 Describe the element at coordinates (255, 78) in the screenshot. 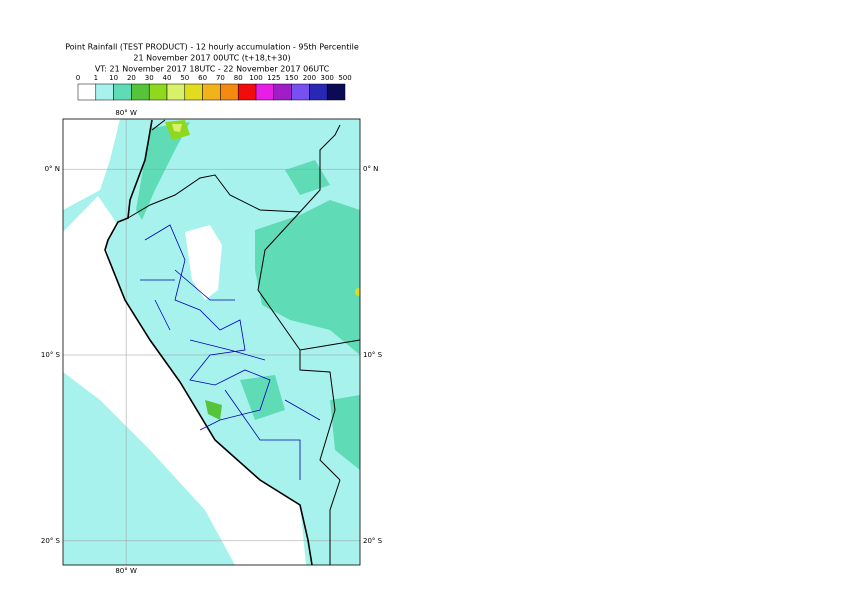

I see `legend-label: 100` at that location.